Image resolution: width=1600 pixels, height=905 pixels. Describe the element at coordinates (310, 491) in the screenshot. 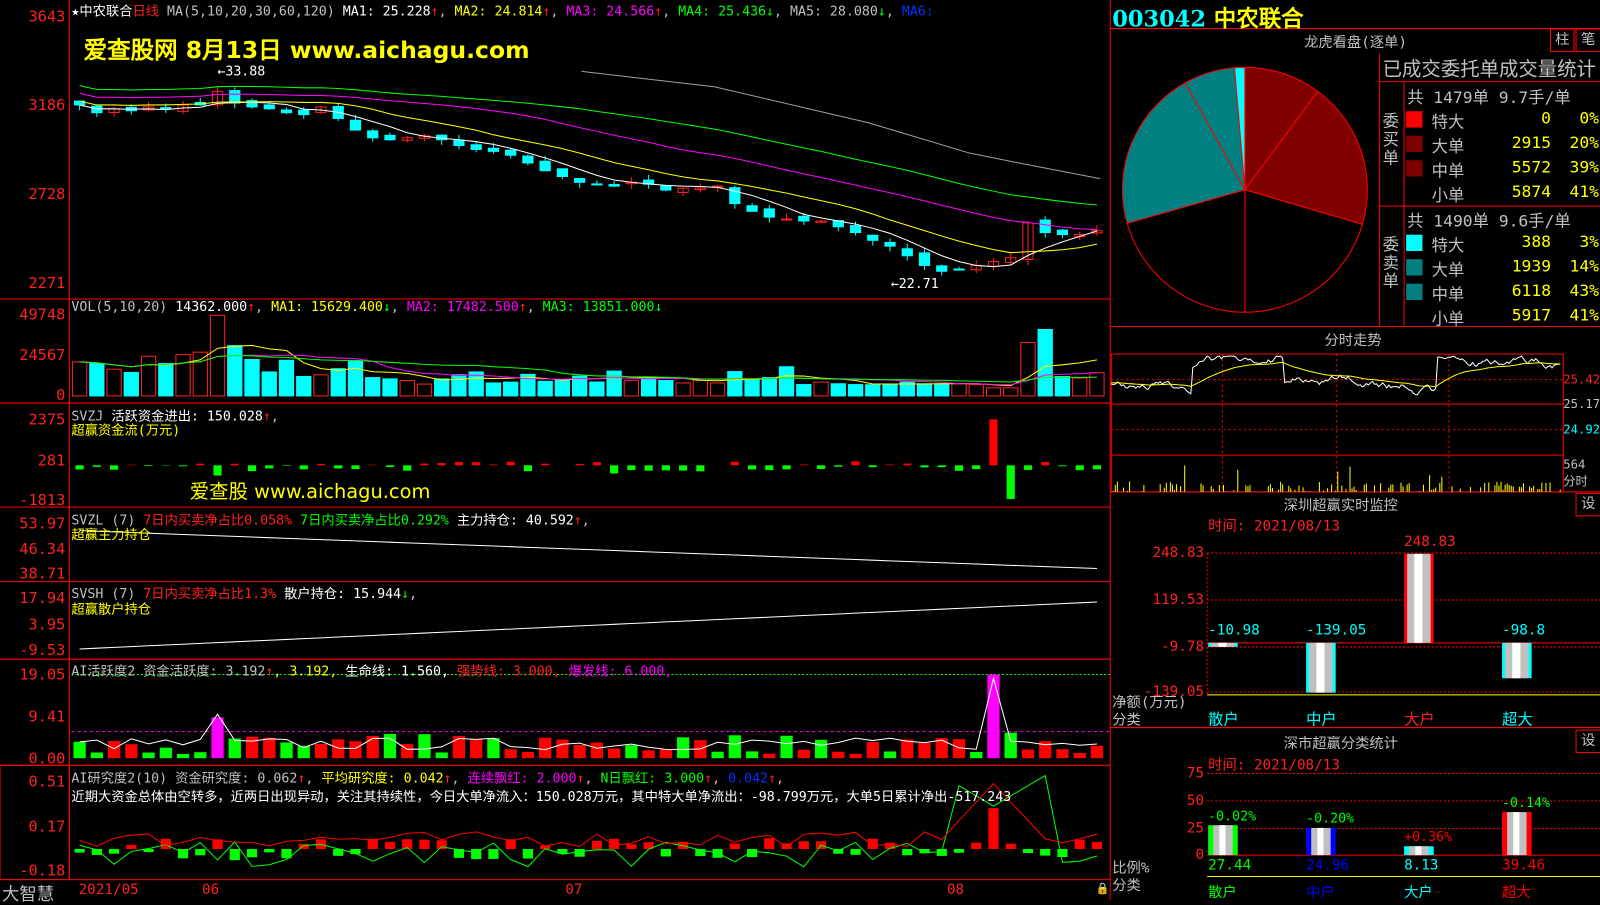

I see `watermark-secondary: 爱查股 www.aichagu.com` at that location.